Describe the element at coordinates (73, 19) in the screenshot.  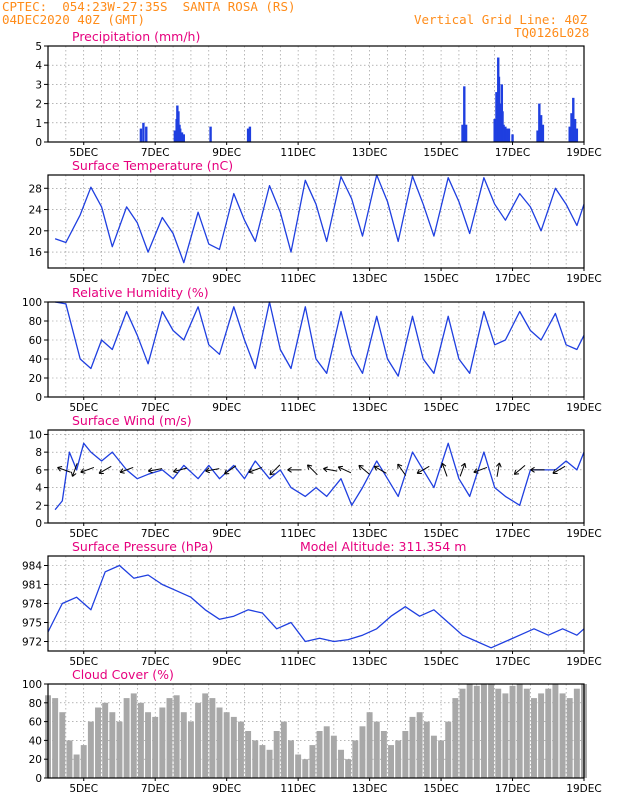
I see `header-run-time: 04DEC2020 40Z (GMT)` at that location.